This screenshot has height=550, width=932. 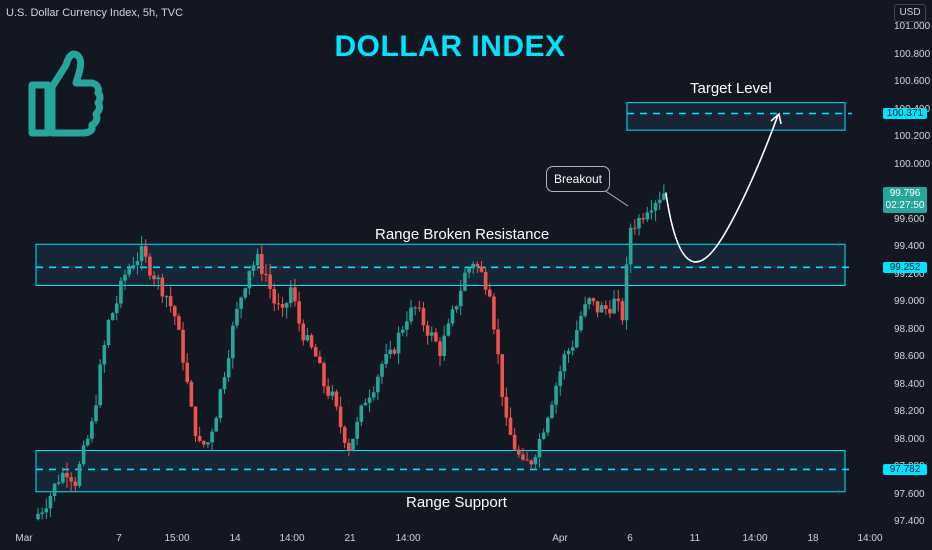 What do you see at coordinates (119, 538) in the screenshot?
I see `x-tick-label: 7` at bounding box center [119, 538].